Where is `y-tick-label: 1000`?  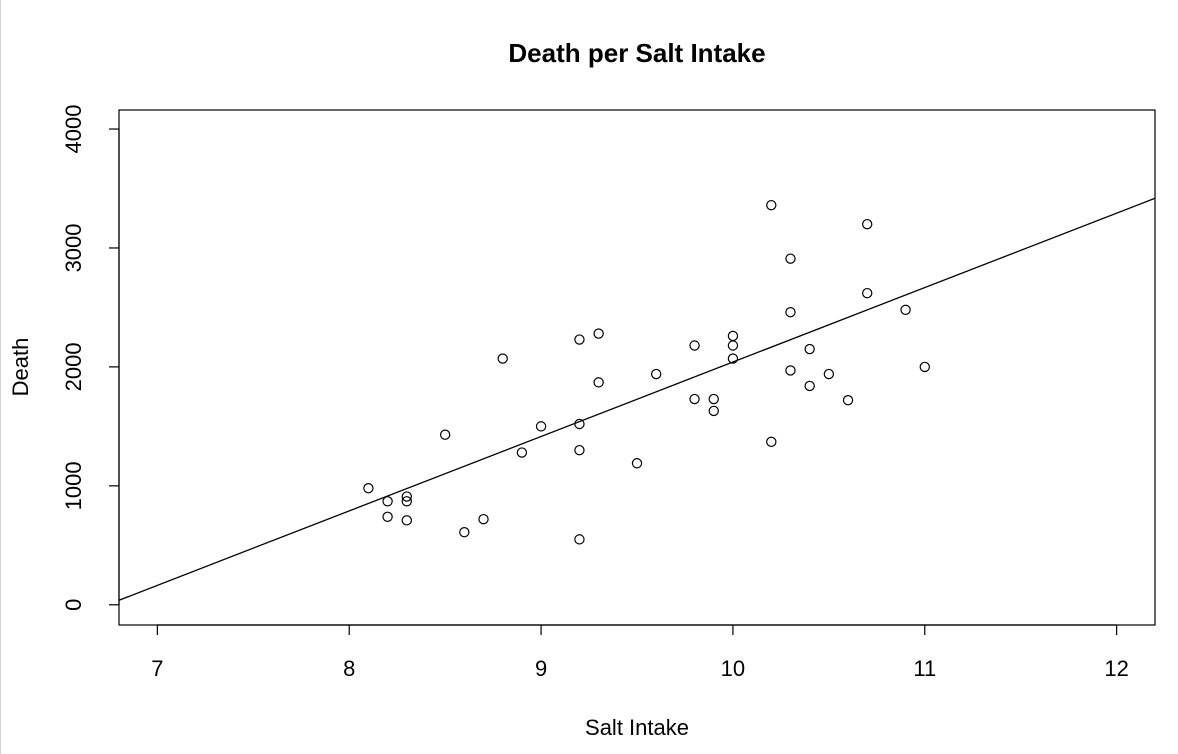
y-tick-label: 1000 is located at coordinates (73, 485).